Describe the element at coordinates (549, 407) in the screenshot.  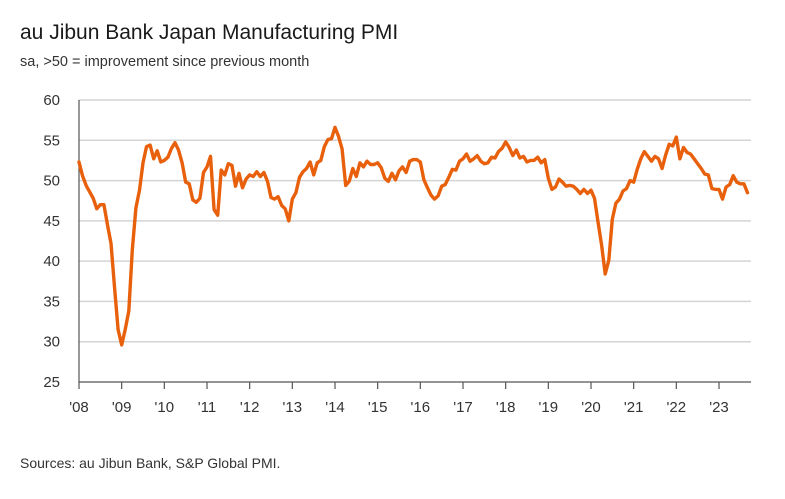
I see `x-tick-label: '19` at that location.